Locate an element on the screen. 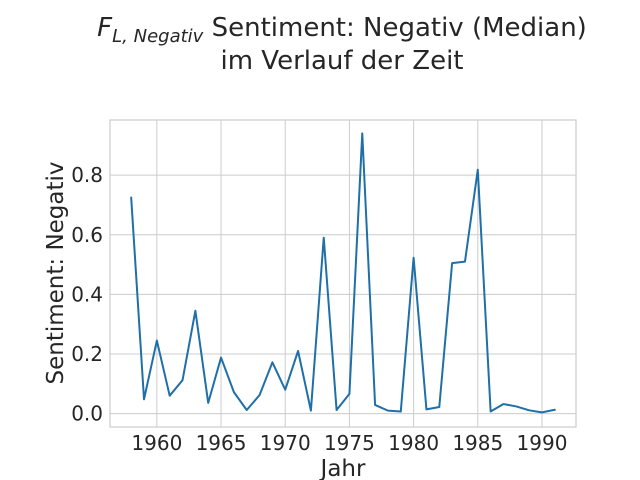  x-tick-label: 1985 is located at coordinates (477, 443).